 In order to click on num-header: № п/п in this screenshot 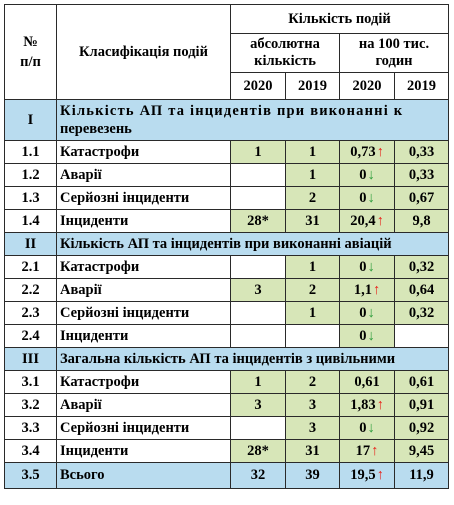, I will do `click(31, 52)`.